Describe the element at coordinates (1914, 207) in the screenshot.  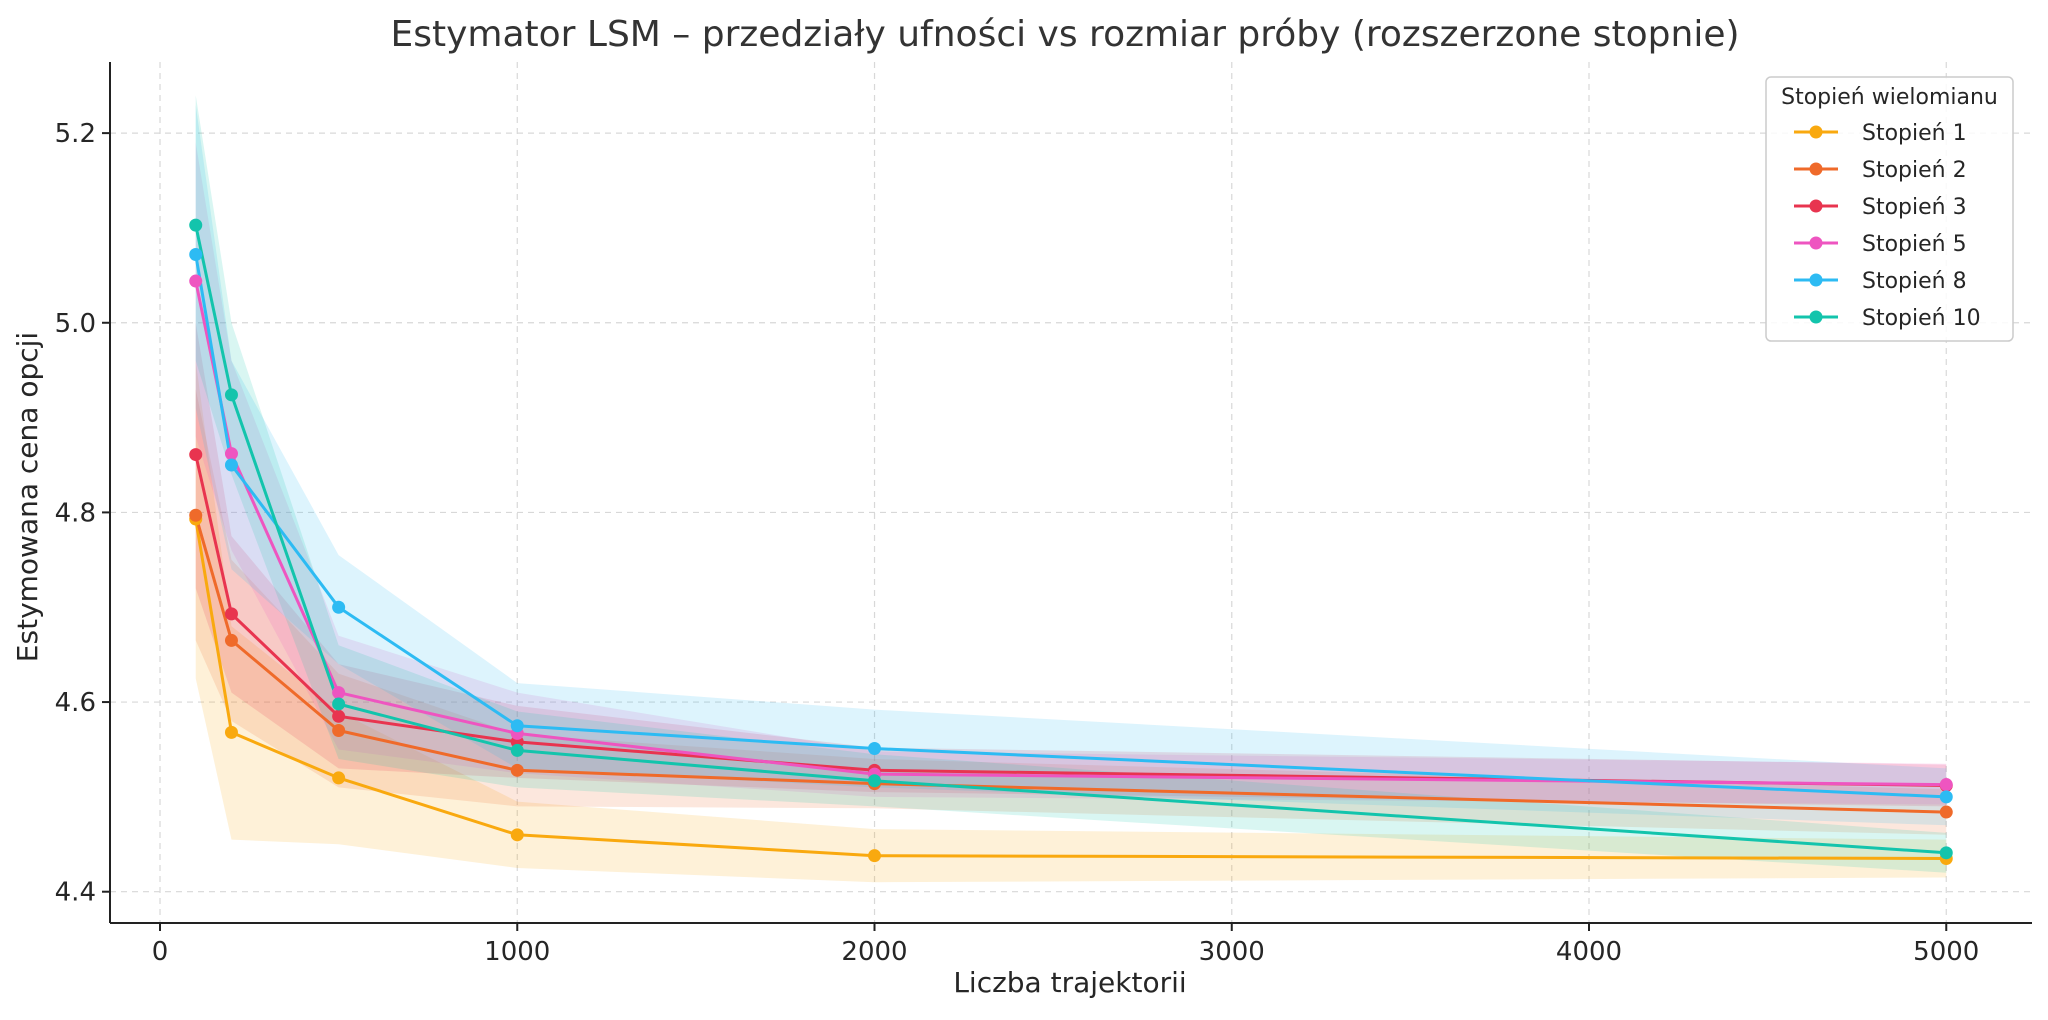
I see `legend-label: Stopień 3` at that location.